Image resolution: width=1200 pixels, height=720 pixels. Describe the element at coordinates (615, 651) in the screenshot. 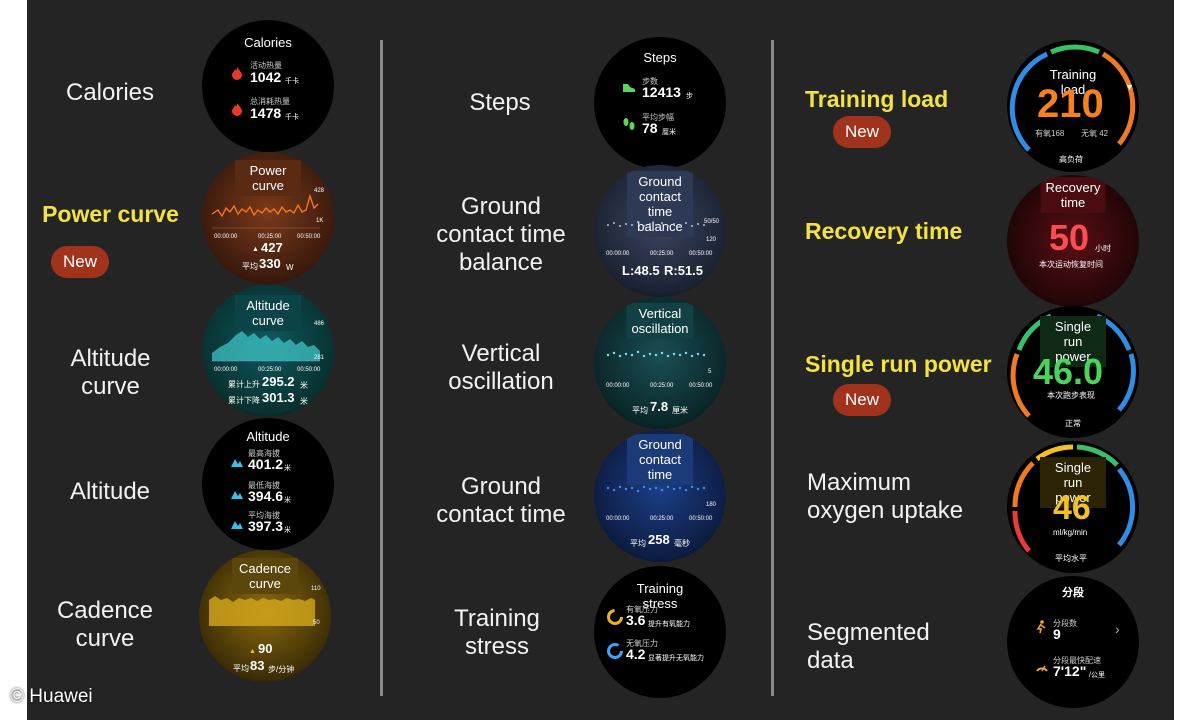

I see `anaerobic-ring-icon` at that location.